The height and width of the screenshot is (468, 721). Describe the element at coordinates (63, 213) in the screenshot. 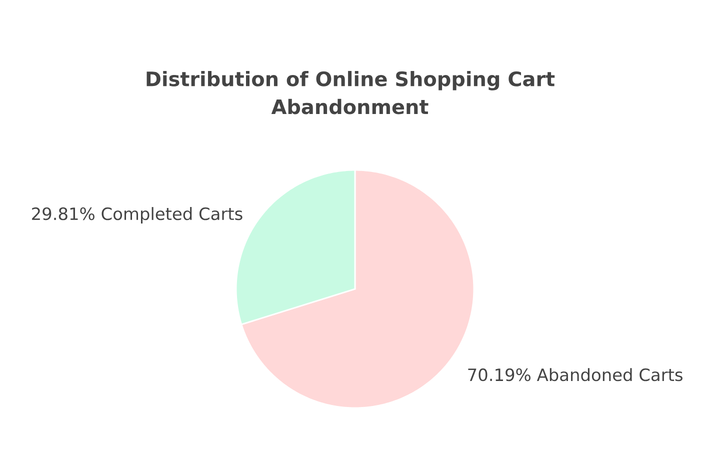

I see `data-label: 29.81%` at that location.